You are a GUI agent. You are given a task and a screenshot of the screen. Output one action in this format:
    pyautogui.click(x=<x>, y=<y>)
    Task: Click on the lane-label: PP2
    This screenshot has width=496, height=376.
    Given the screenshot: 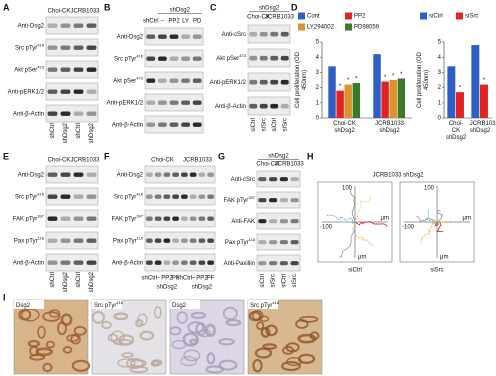 What is the action you would take?
    pyautogui.click(x=174, y=22)
    